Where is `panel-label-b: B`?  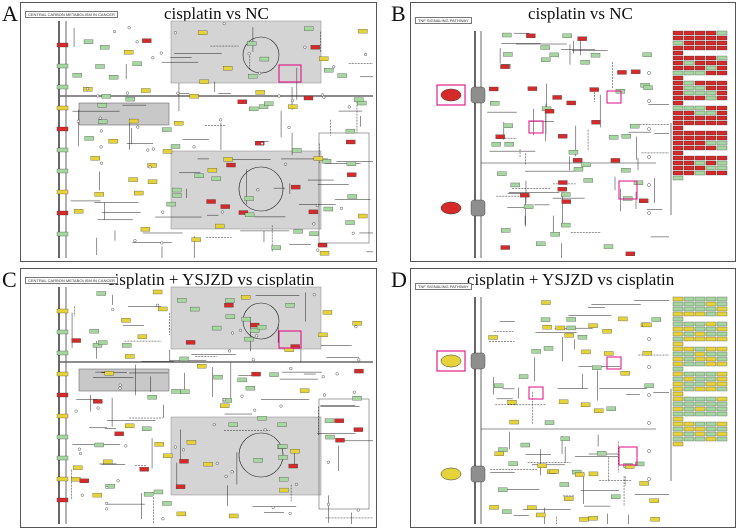 panel-label-b: B is located at coordinates (398, 13).